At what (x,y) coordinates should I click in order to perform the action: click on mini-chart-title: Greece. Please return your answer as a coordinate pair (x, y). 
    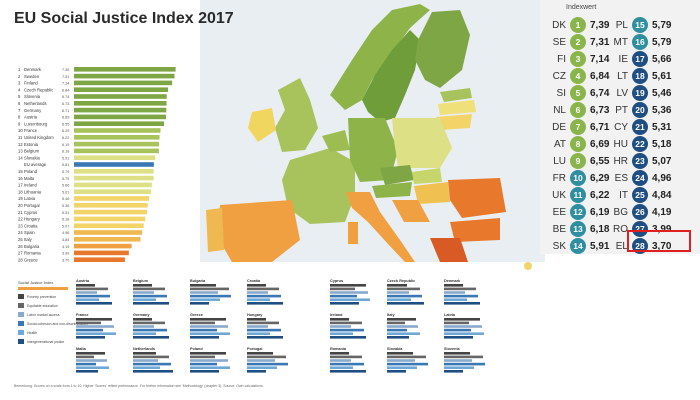
    Looking at the image, I should click on (196, 315).